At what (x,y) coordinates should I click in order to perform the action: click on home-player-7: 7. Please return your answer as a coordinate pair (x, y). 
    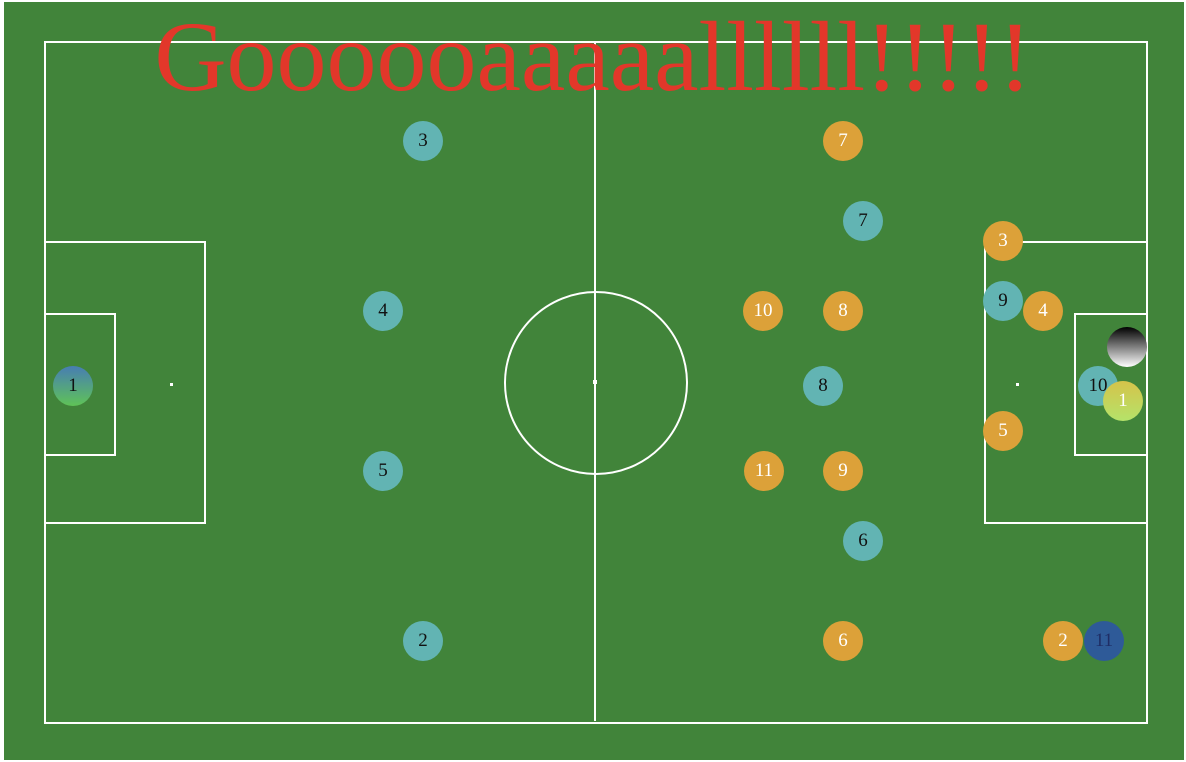
    Looking at the image, I should click on (863, 221).